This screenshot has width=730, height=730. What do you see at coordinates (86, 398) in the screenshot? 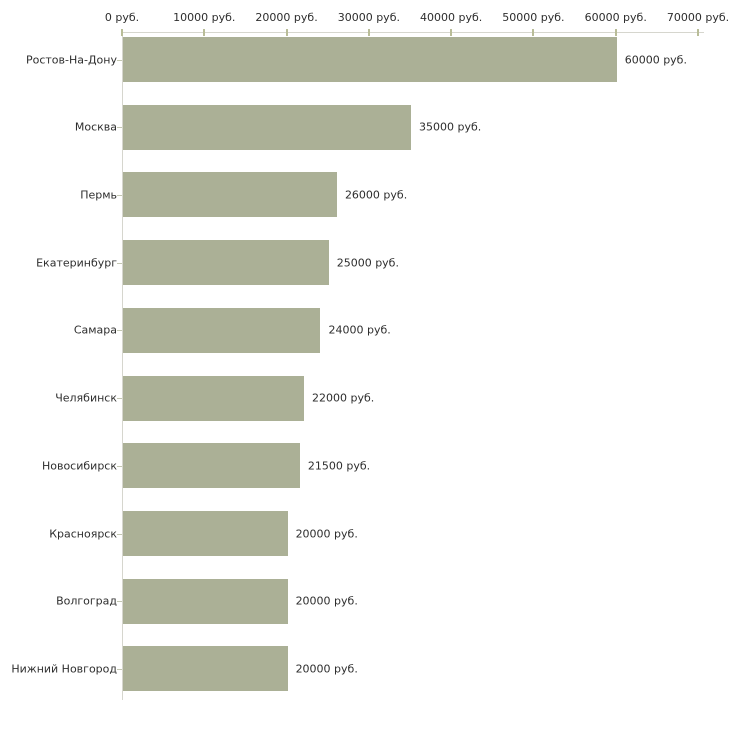
I see `category-label: Челябинск` at bounding box center [86, 398].